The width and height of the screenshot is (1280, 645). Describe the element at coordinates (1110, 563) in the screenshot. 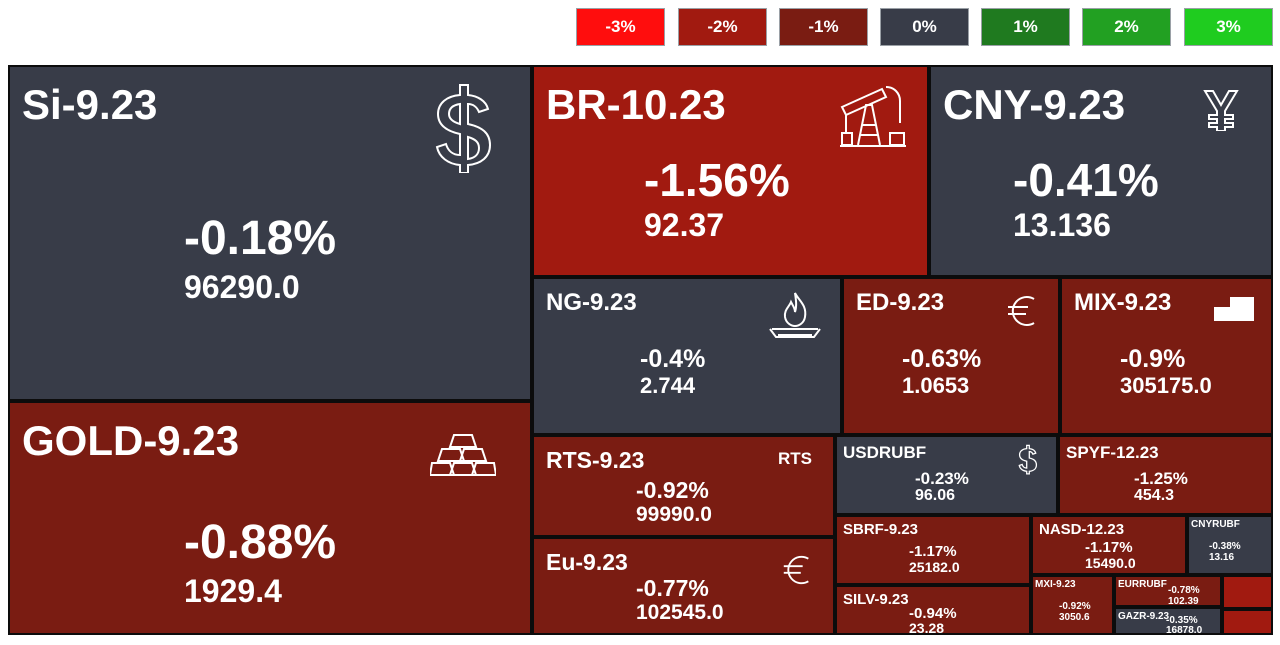

I see `tile-price: 15490.0` at that location.